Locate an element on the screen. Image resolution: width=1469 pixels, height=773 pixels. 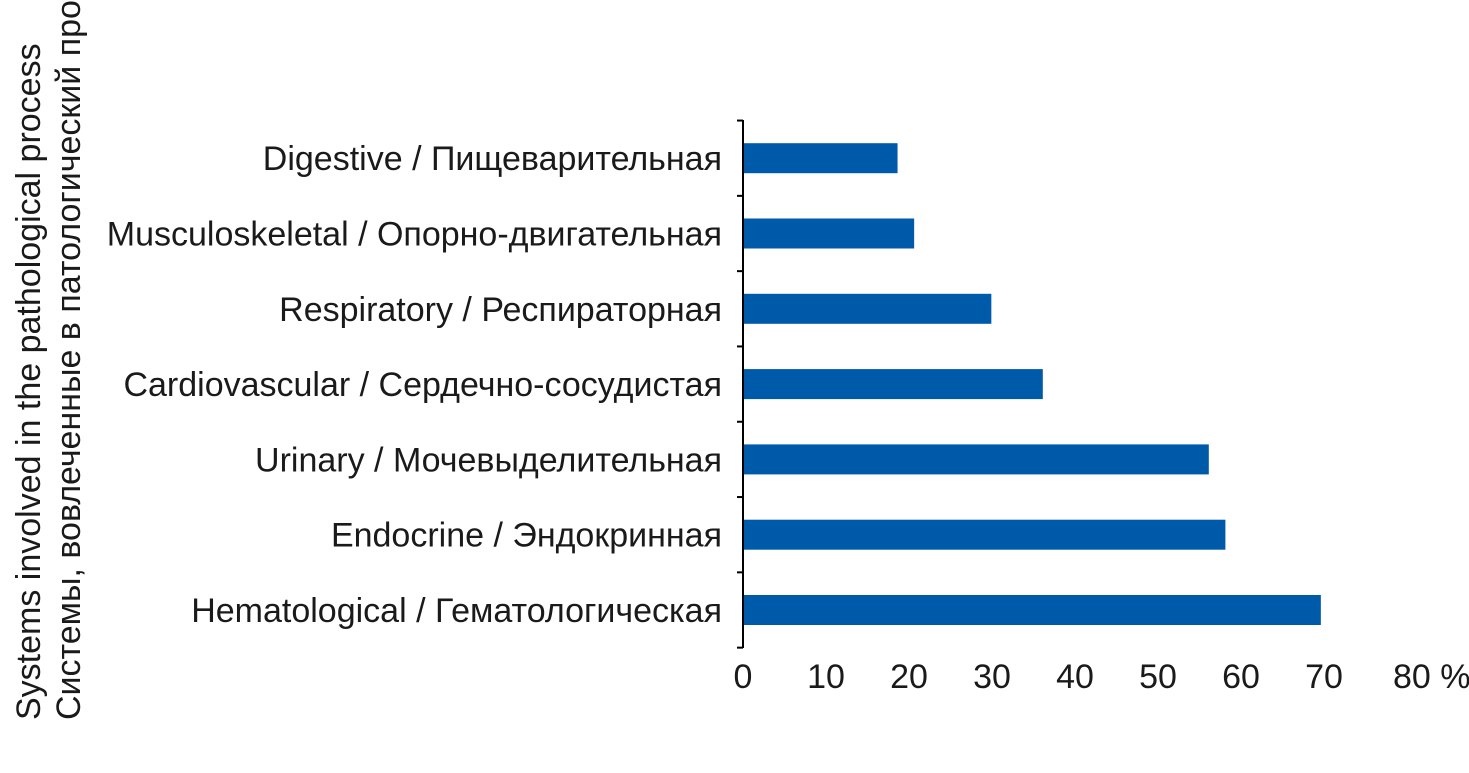
x-tick-labels: 0 10 20 30 40 50 60 70 80 % is located at coordinates (1101, 677).